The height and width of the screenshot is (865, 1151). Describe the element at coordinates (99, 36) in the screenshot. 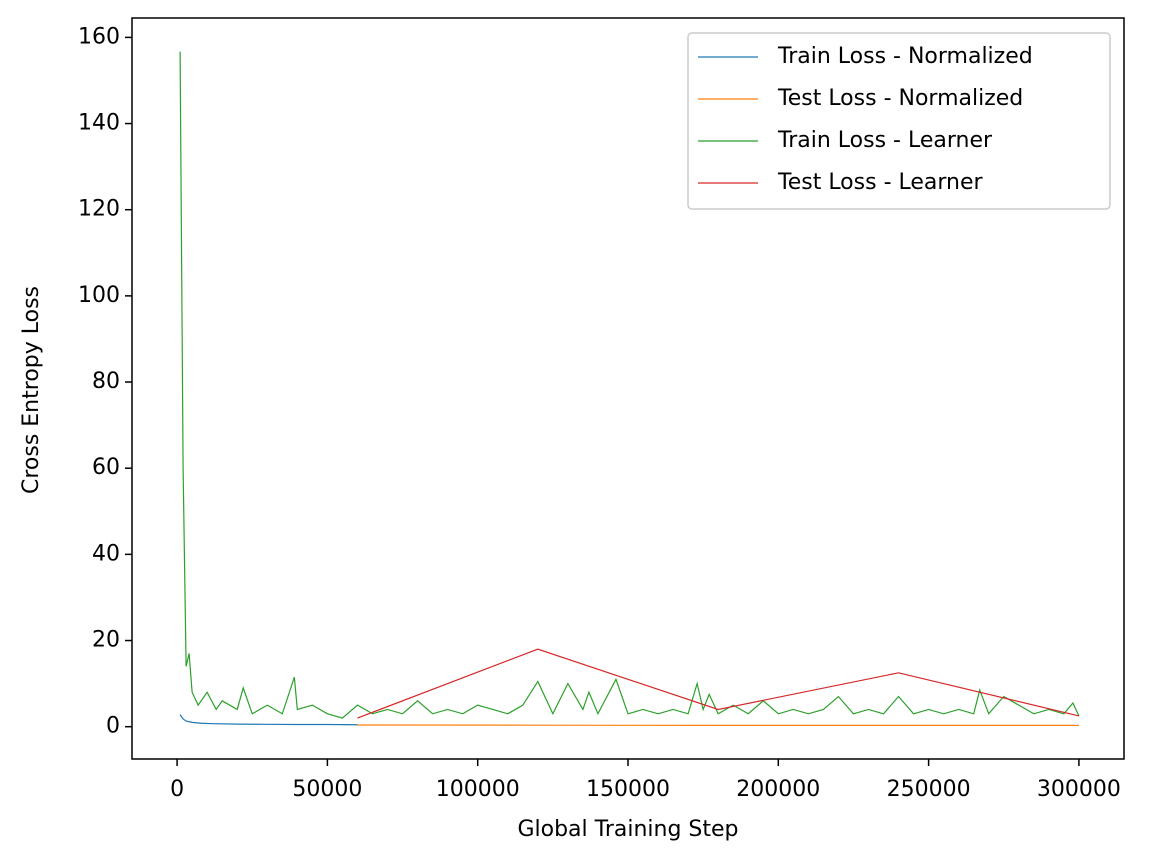

I see `y-tick-label: 160` at that location.